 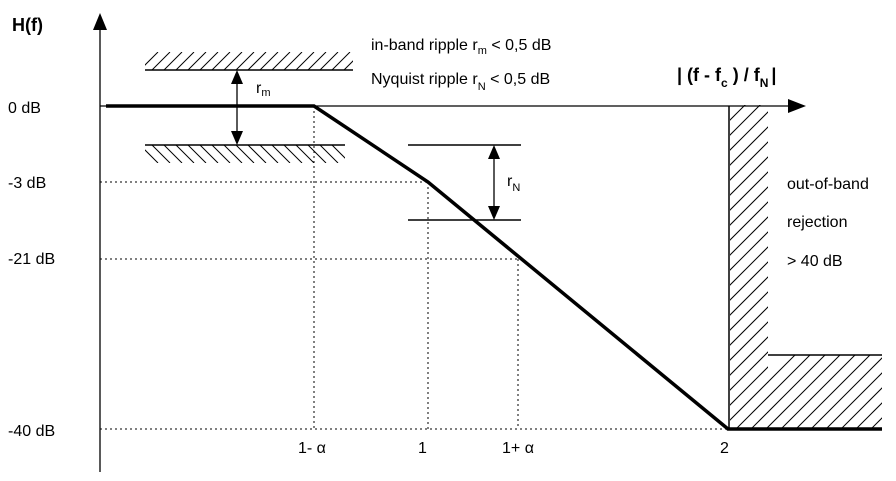 I want to click on y-tick-minus21db: -21 dB, so click(x=31, y=259).